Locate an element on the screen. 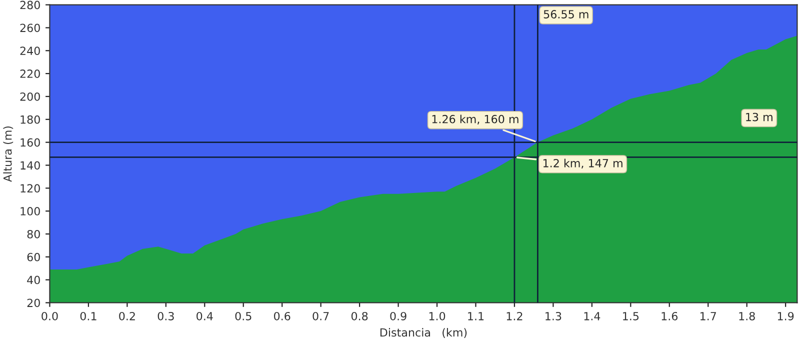  x-tick-label: 1.2 is located at coordinates (514, 316).